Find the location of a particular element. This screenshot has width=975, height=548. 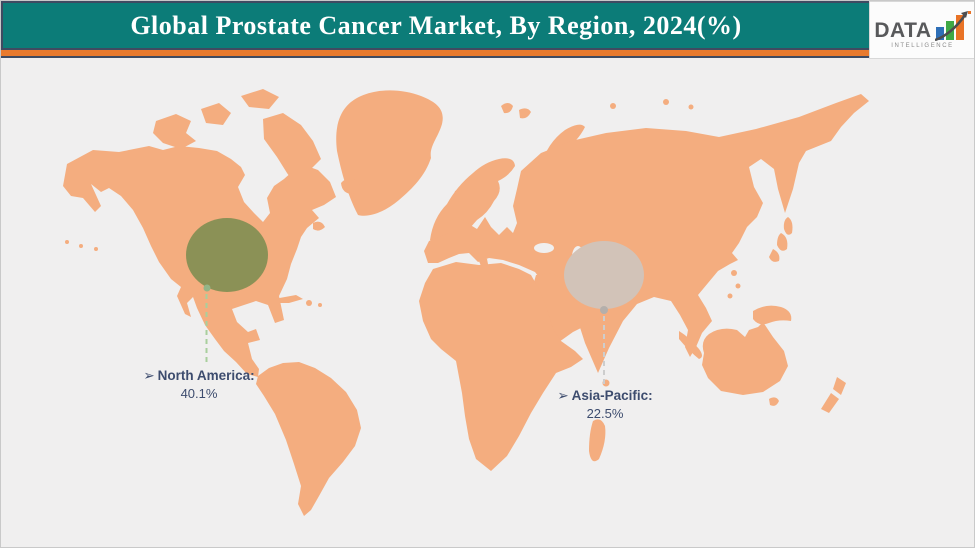

logo-row: DATA is located at coordinates (922, 26).